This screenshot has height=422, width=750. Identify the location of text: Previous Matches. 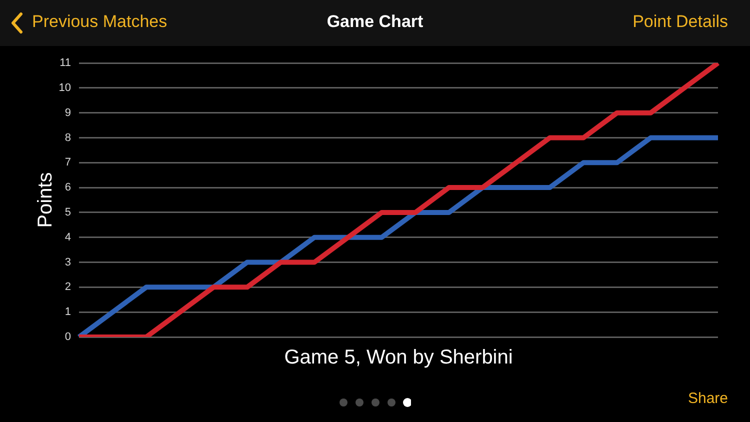
(100, 21).